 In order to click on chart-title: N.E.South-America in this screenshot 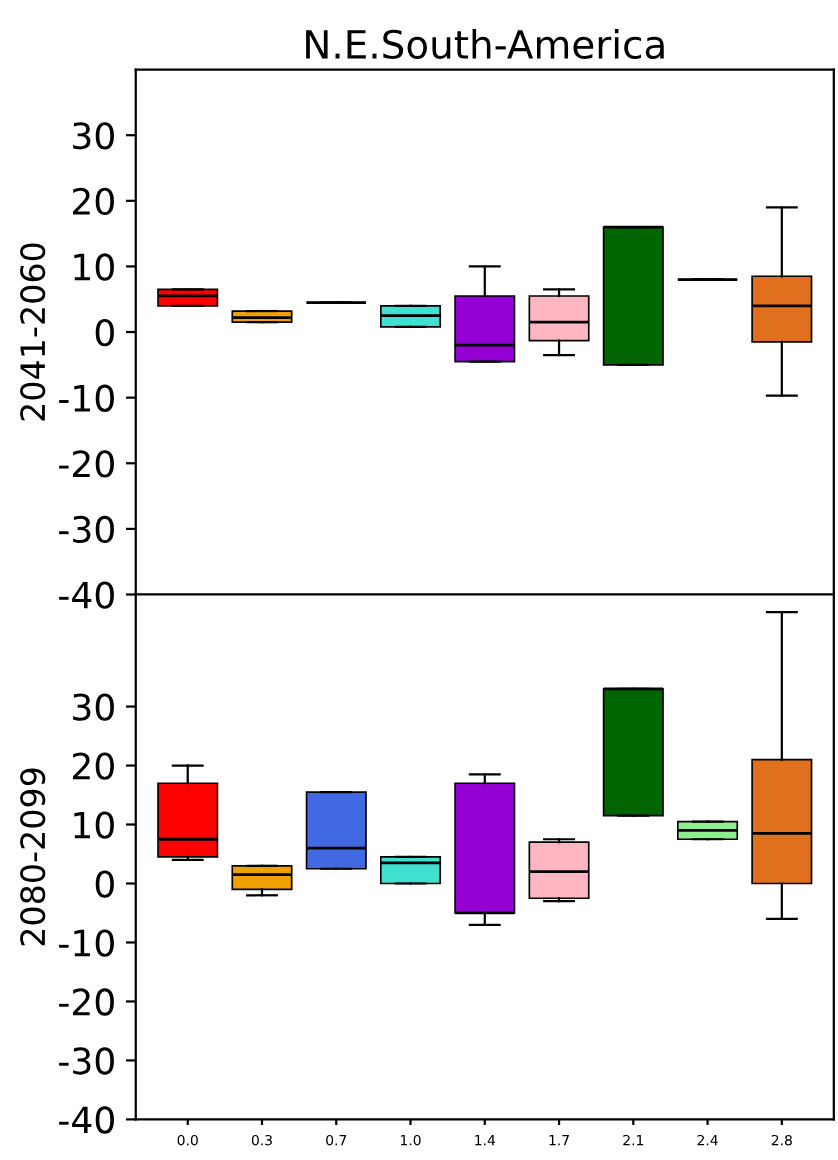, I will do `click(485, 44)`.